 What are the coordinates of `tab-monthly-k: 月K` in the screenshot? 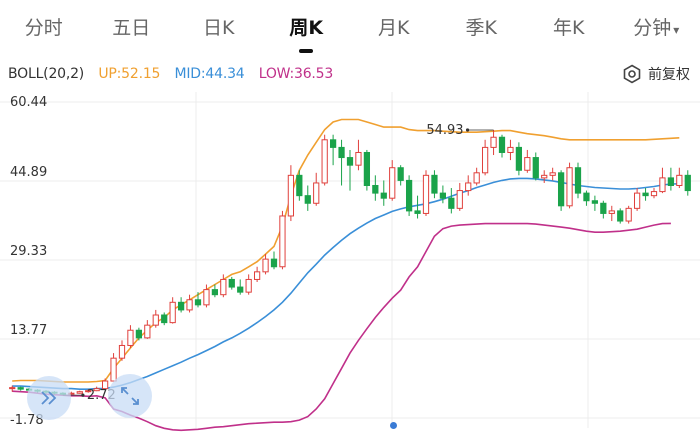 It's located at (394, 28).